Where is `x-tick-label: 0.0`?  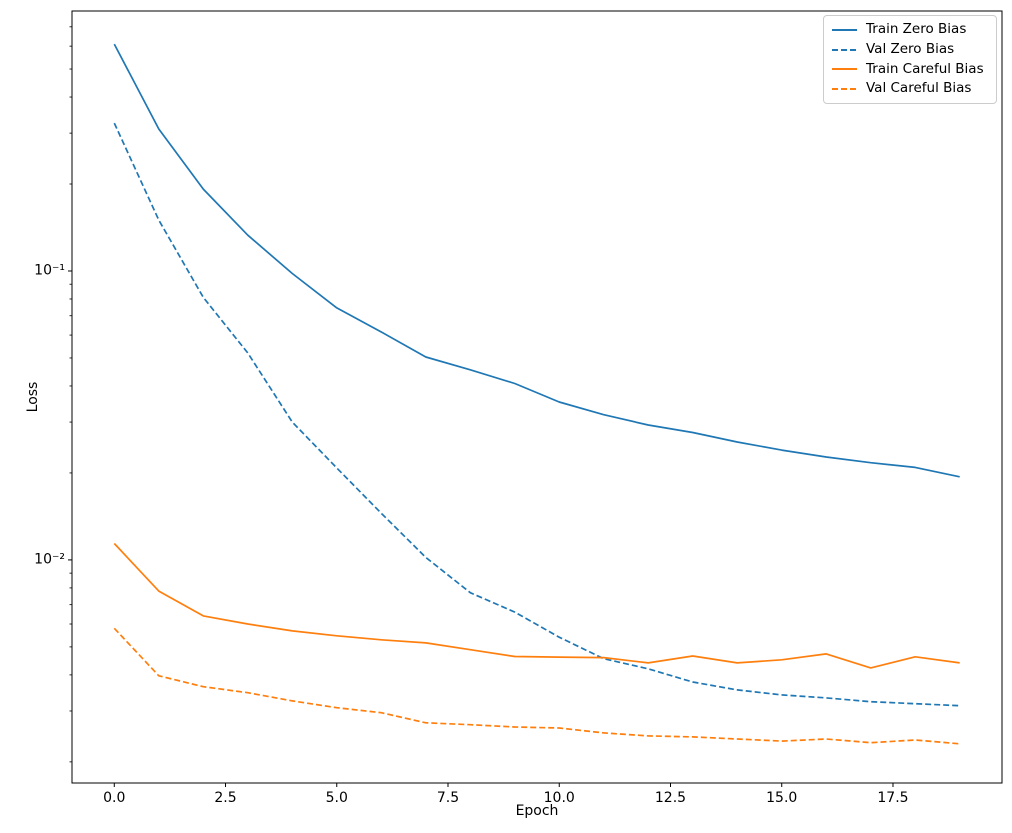 x-tick-label: 0.0 is located at coordinates (114, 798).